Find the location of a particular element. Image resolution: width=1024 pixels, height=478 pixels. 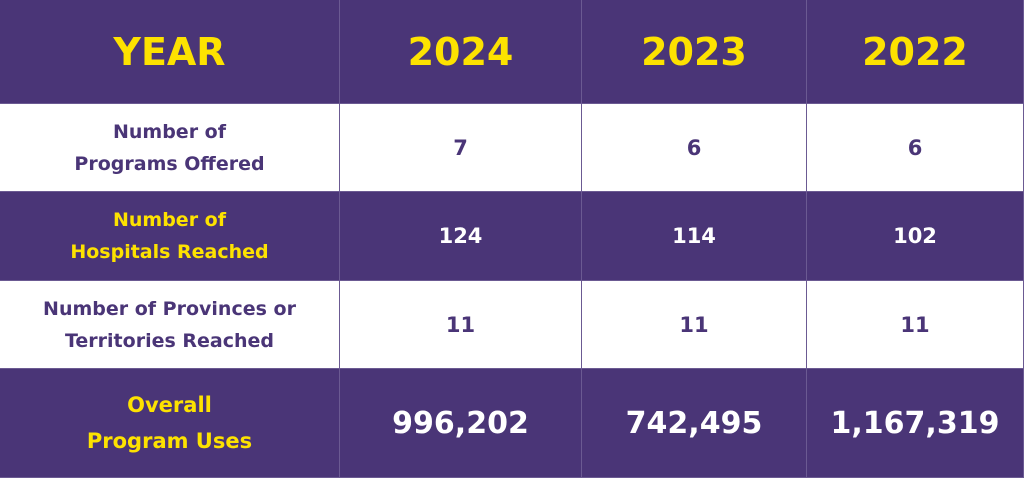

row-label: Number of Provinces or is located at coordinates (169, 308).